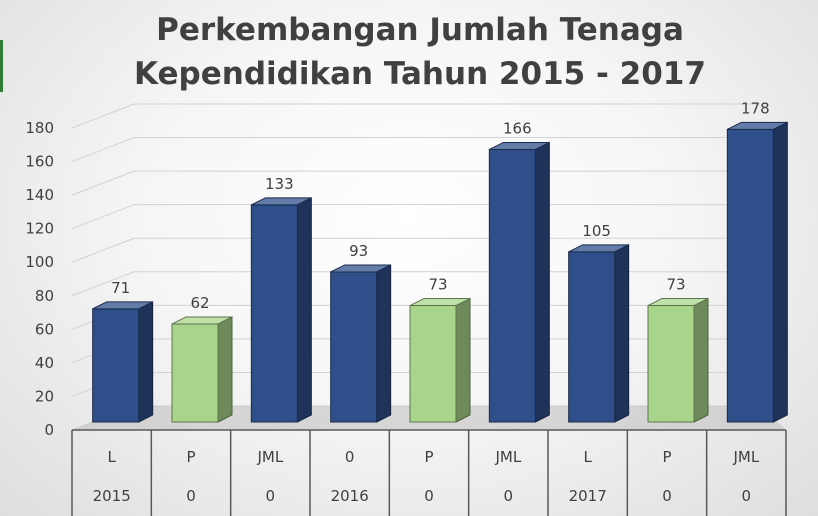 This screenshot has height=516, width=818. What do you see at coordinates (44, 363) in the screenshot?
I see `y-tick-label: 40` at bounding box center [44, 363].